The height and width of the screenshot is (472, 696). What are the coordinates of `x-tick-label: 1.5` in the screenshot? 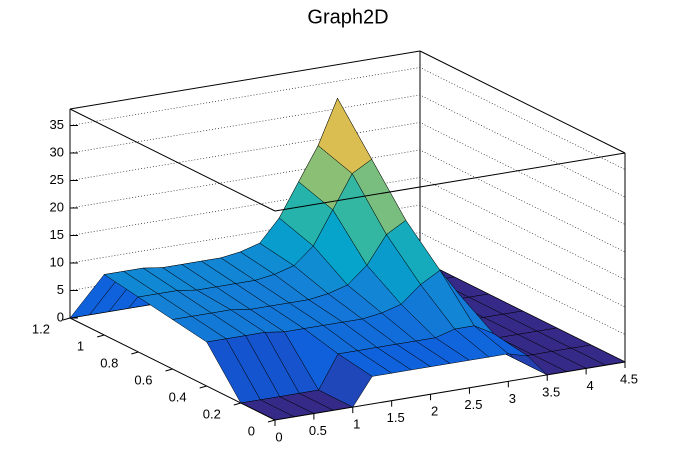 It's located at (396, 417).